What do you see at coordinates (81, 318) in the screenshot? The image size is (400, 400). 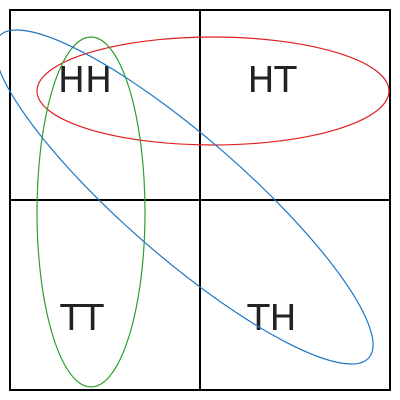 I see `cell-label-tt: TT` at bounding box center [81, 318].